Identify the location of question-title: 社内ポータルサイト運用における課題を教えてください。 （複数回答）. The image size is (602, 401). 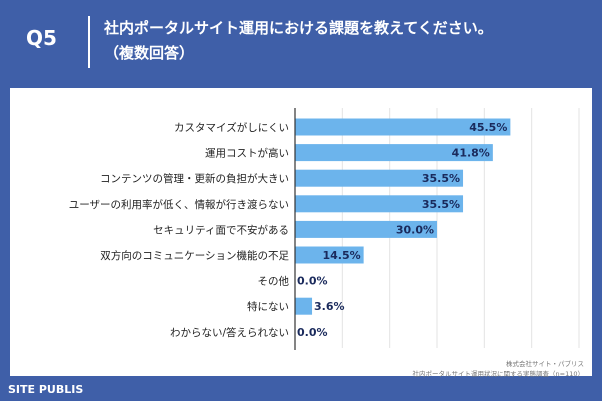
(349, 41).